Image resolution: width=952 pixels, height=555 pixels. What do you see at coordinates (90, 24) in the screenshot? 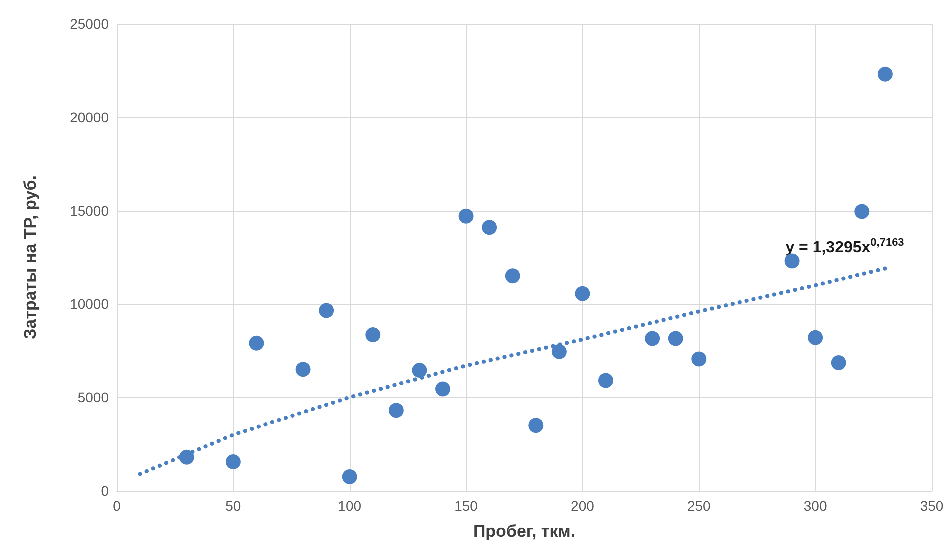
I see `y-tick-label: 25000` at bounding box center [90, 24].